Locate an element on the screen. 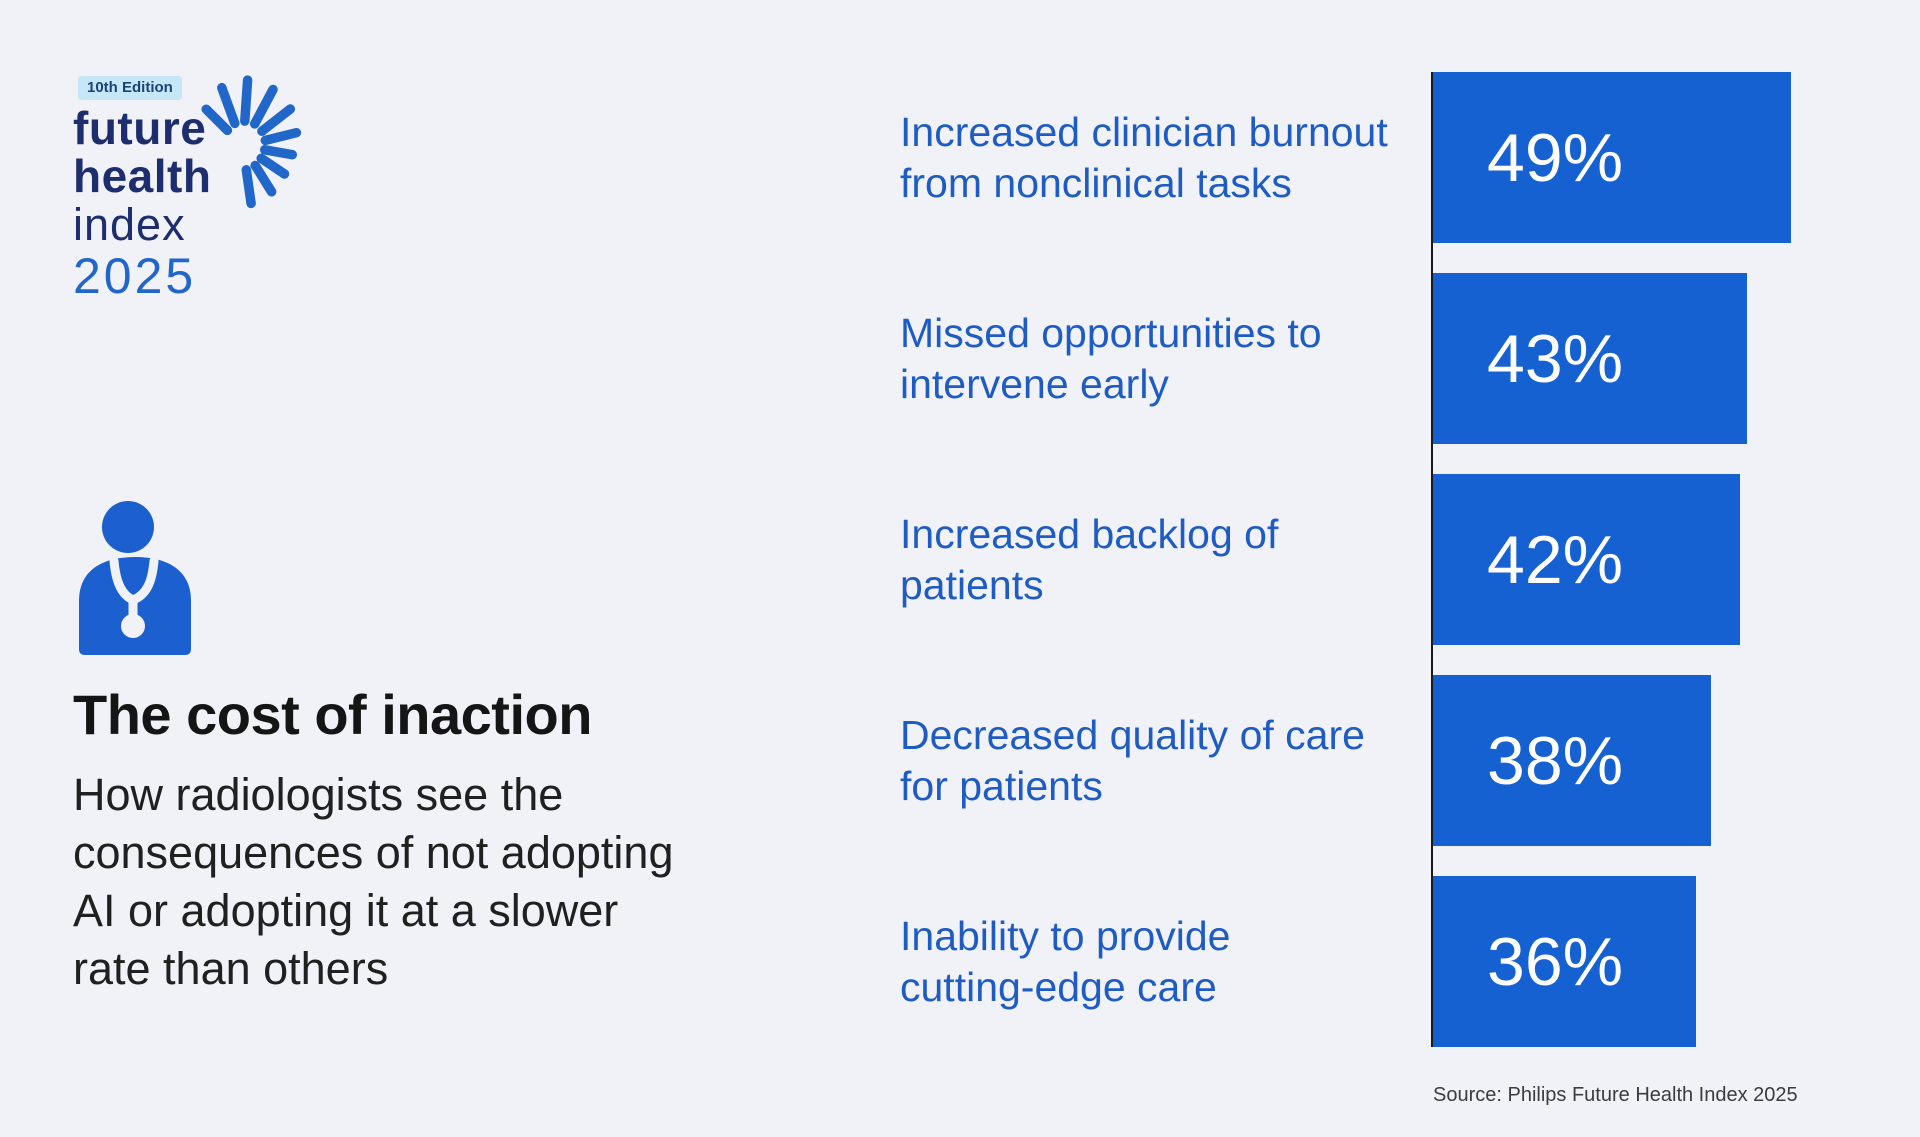 This screenshot has height=1137, width=1920. doctor-stethoscope-icon is located at coordinates (135, 578).